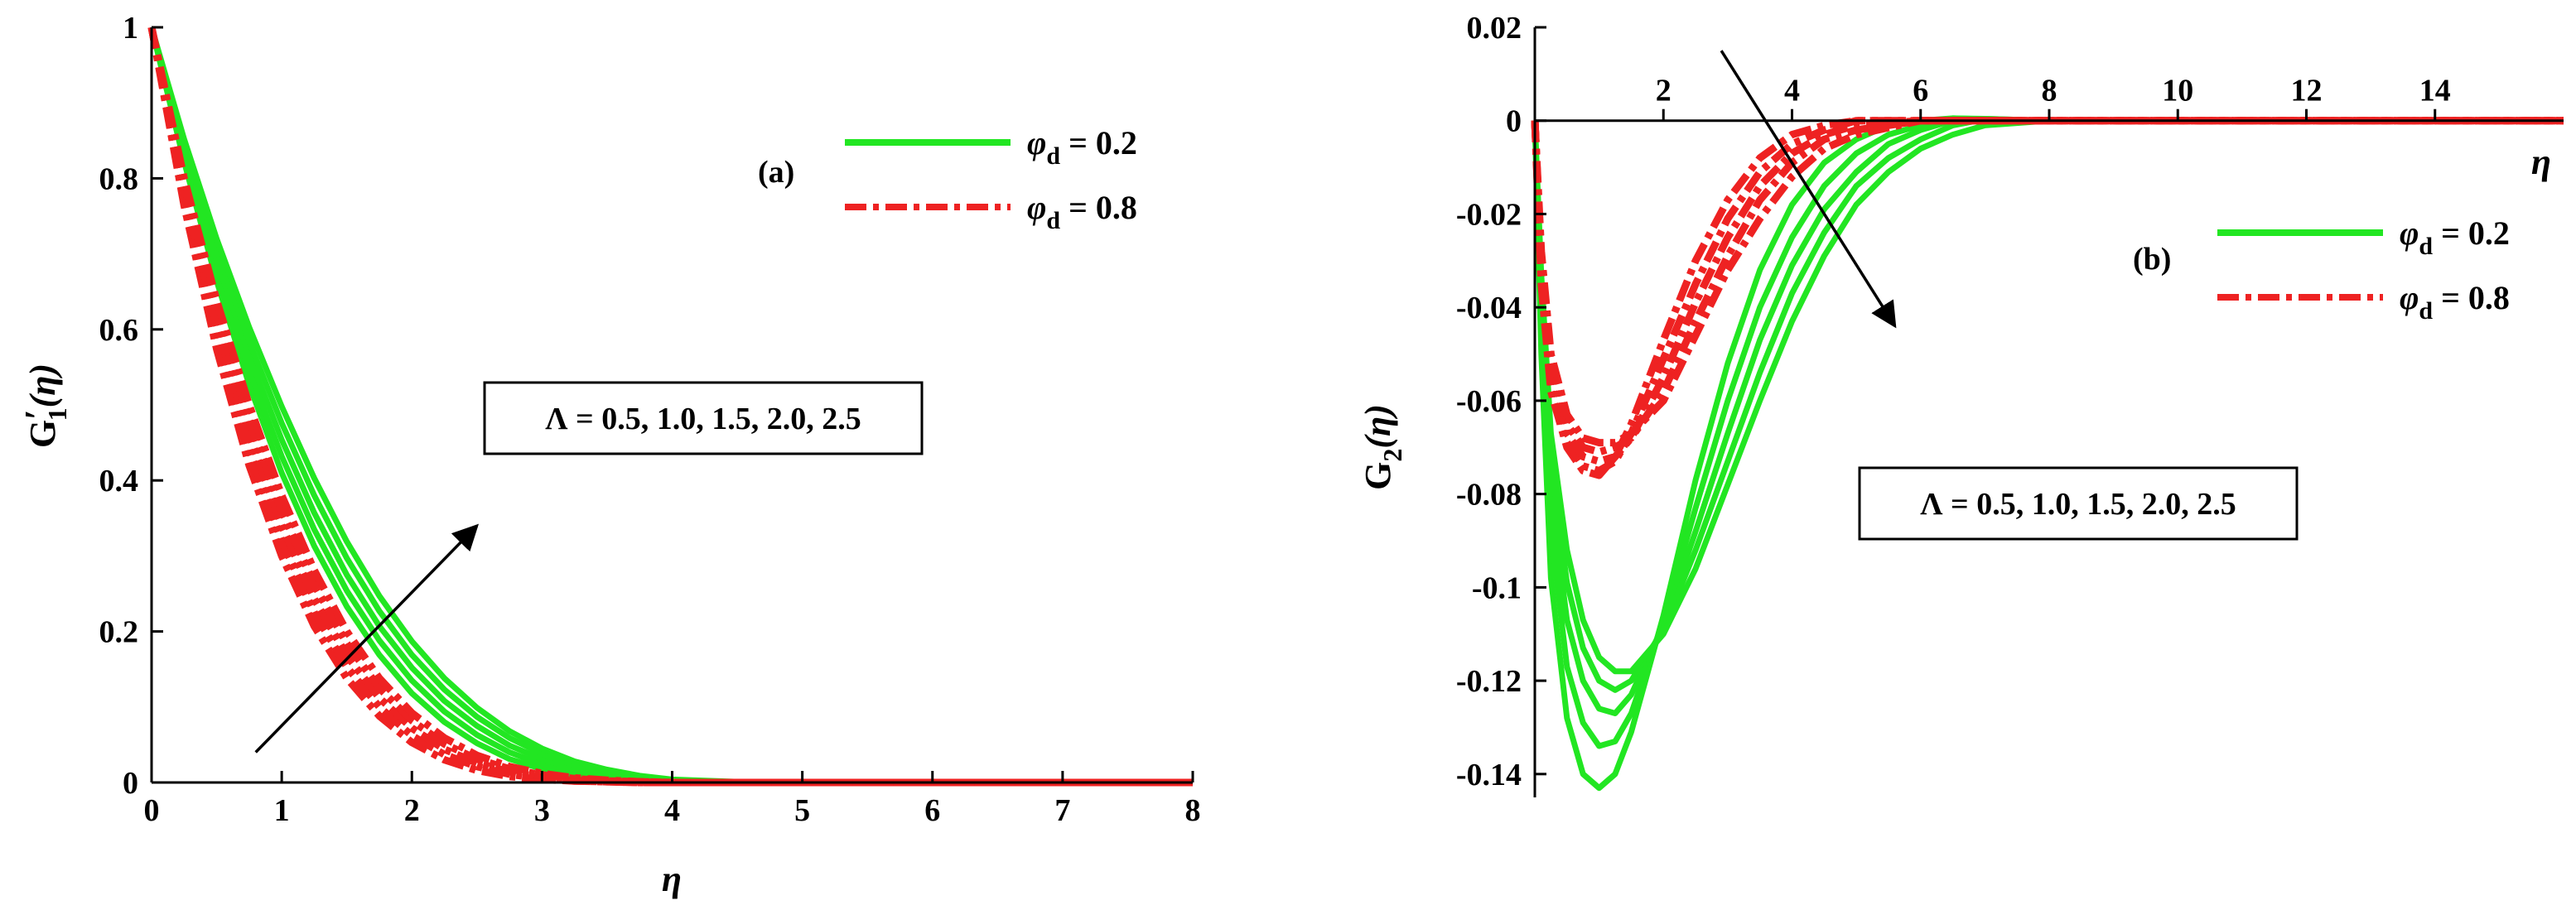 The width and height of the screenshot is (2576, 910). Describe the element at coordinates (1489, 495) in the screenshot. I see `y-tick-label: -0.08` at that location.